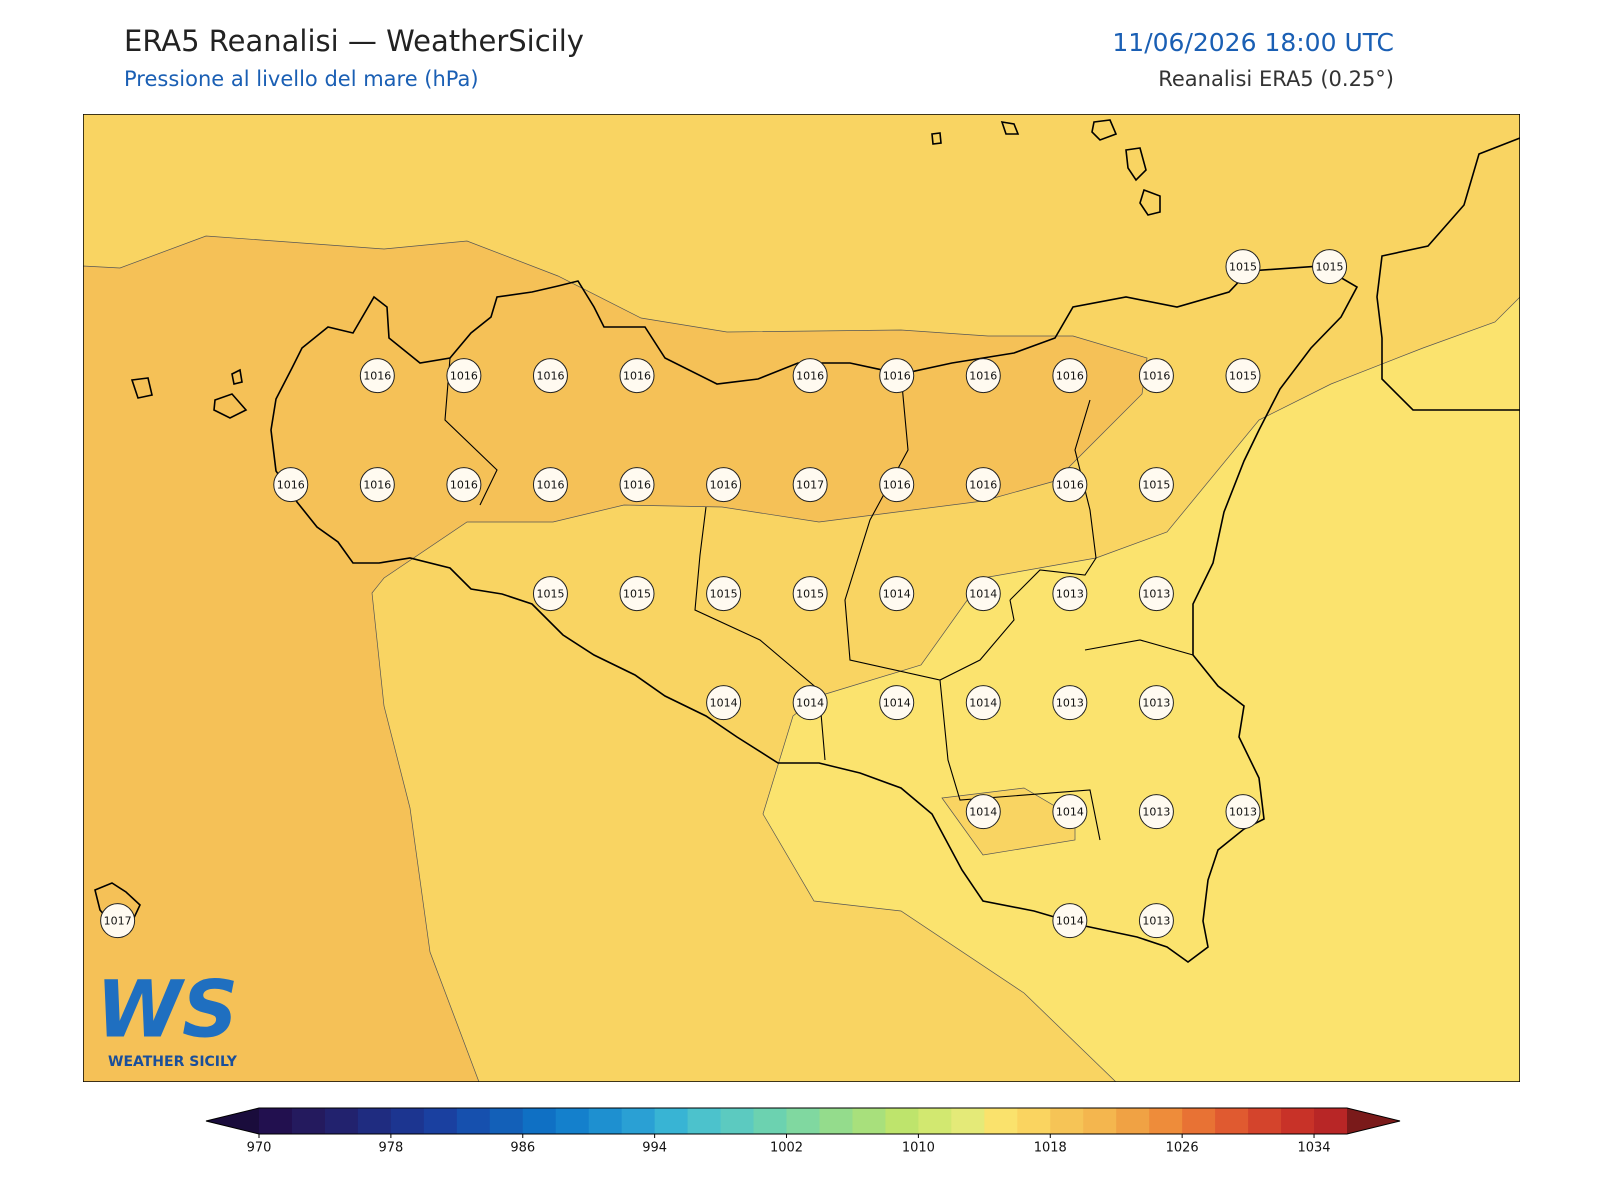 The image size is (1600, 1200). I want to click on logo: WS WEATHER SICILY, so click(167, 1017).